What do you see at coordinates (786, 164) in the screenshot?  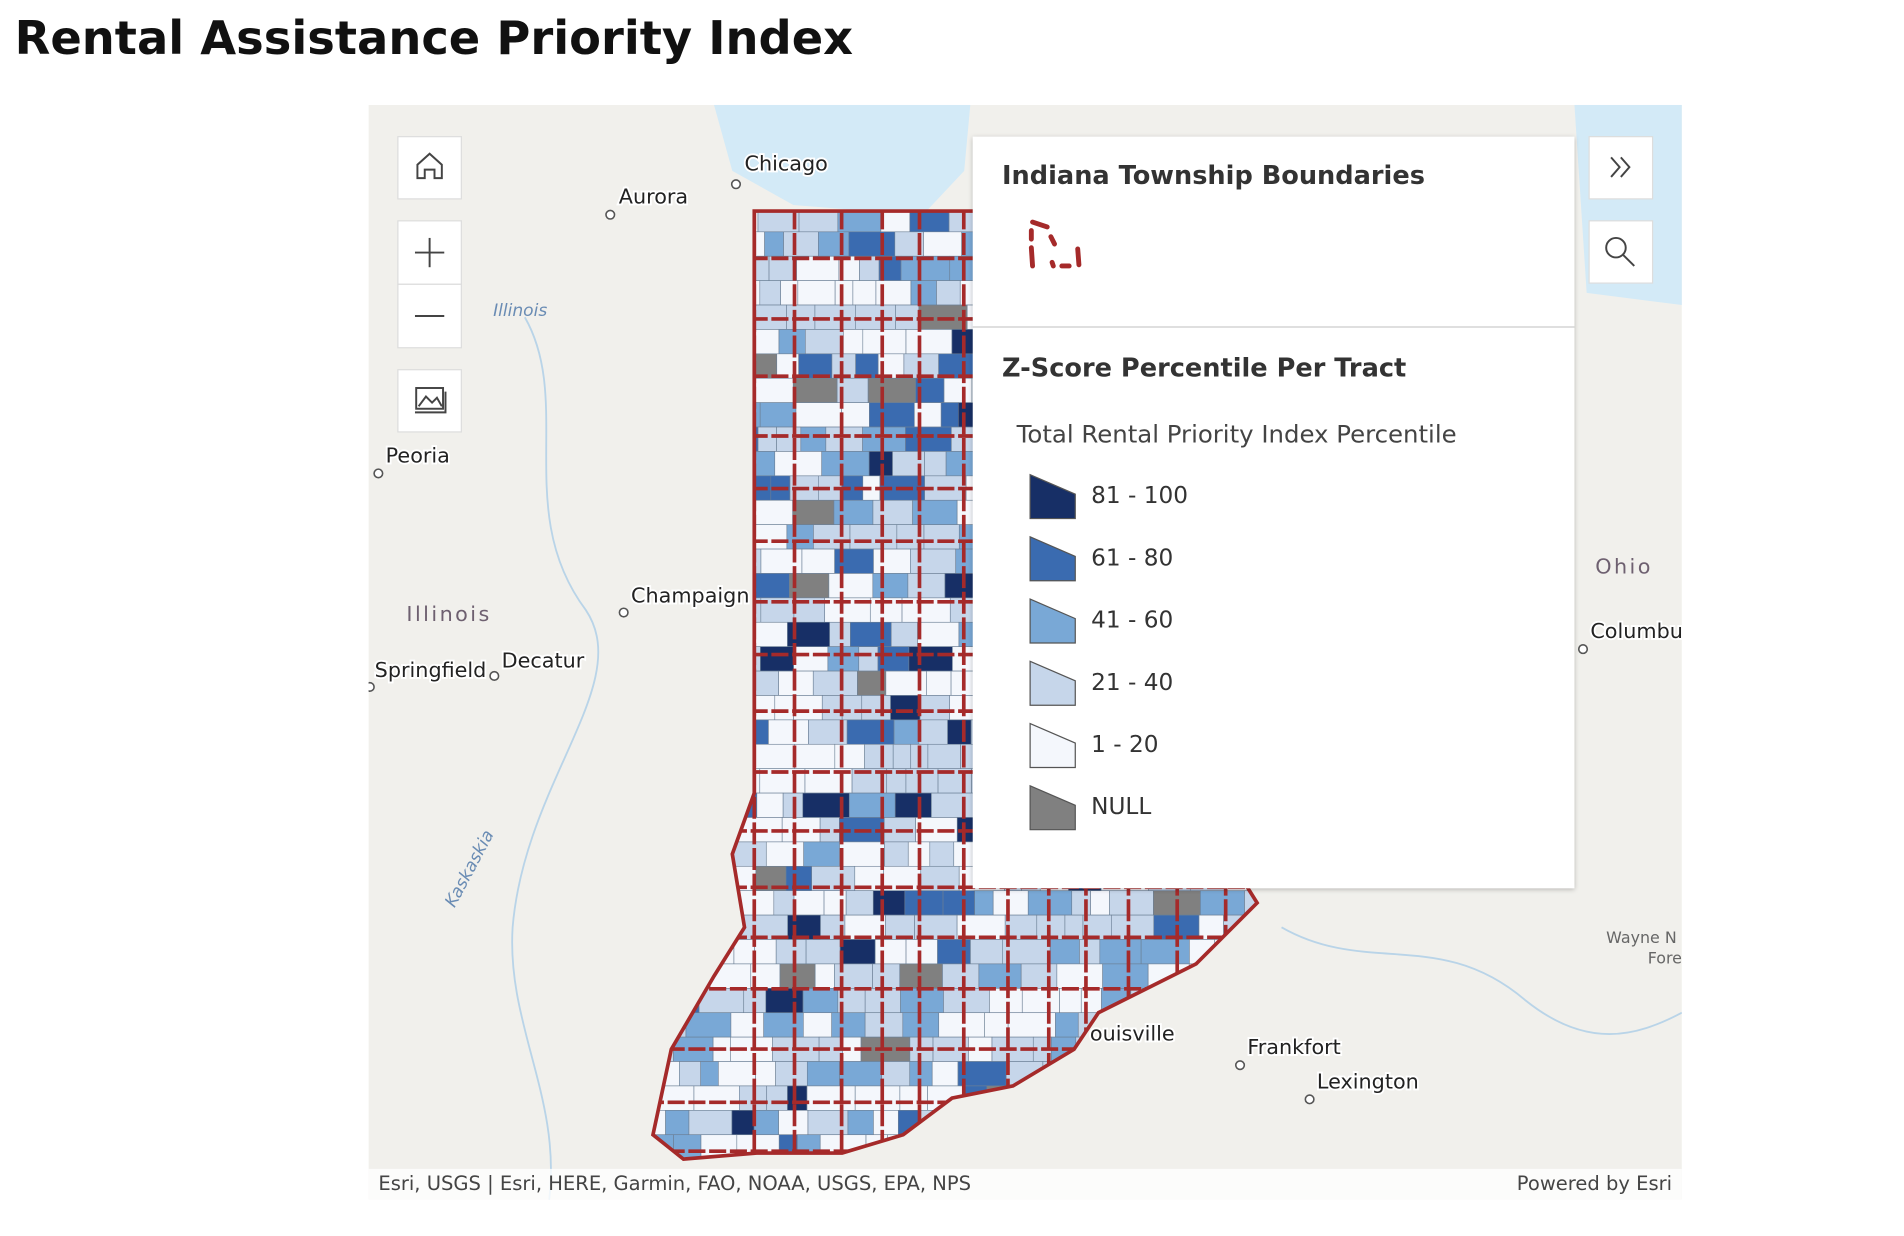 I see `place-label: Chicago` at bounding box center [786, 164].